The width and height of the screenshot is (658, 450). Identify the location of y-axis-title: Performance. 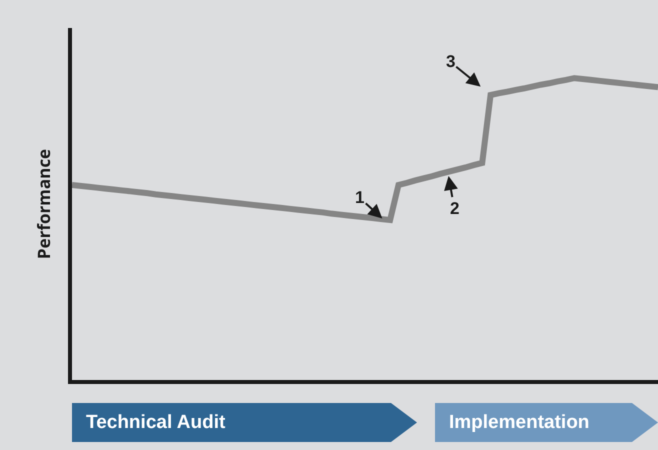
(44, 204).